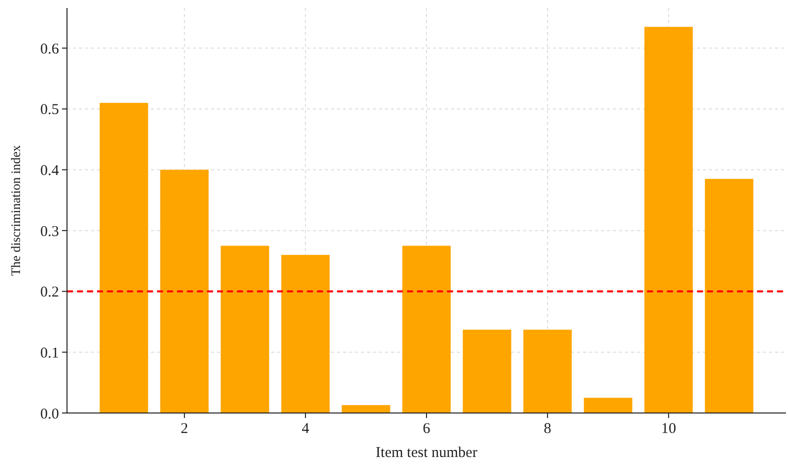 The width and height of the screenshot is (788, 465). What do you see at coordinates (15, 210) in the screenshot?
I see `y-axis-title: The discrimination index` at bounding box center [15, 210].